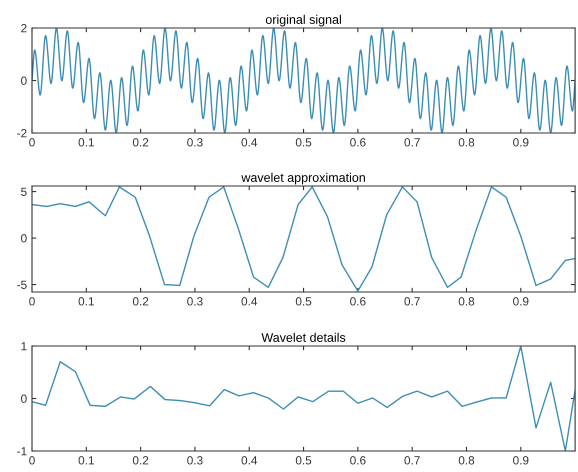 This screenshot has height=472, width=578. What do you see at coordinates (22, 451) in the screenshot?
I see `y-tick-label: -1` at bounding box center [22, 451].